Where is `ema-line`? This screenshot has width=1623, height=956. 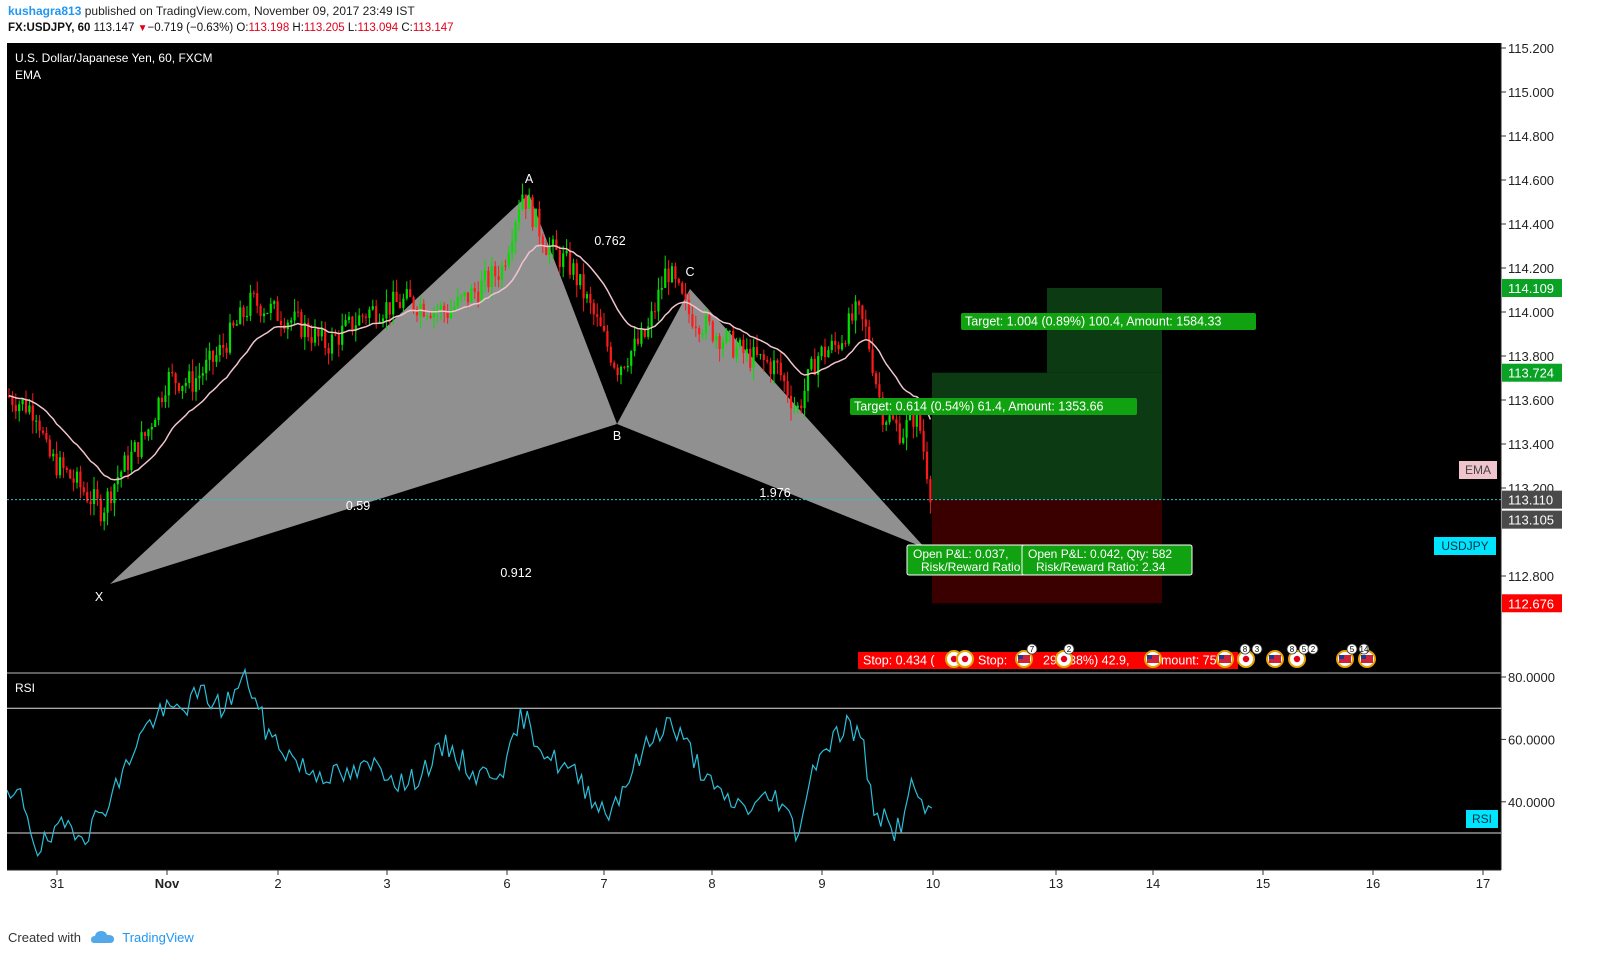 ema-line is located at coordinates (470, 362).